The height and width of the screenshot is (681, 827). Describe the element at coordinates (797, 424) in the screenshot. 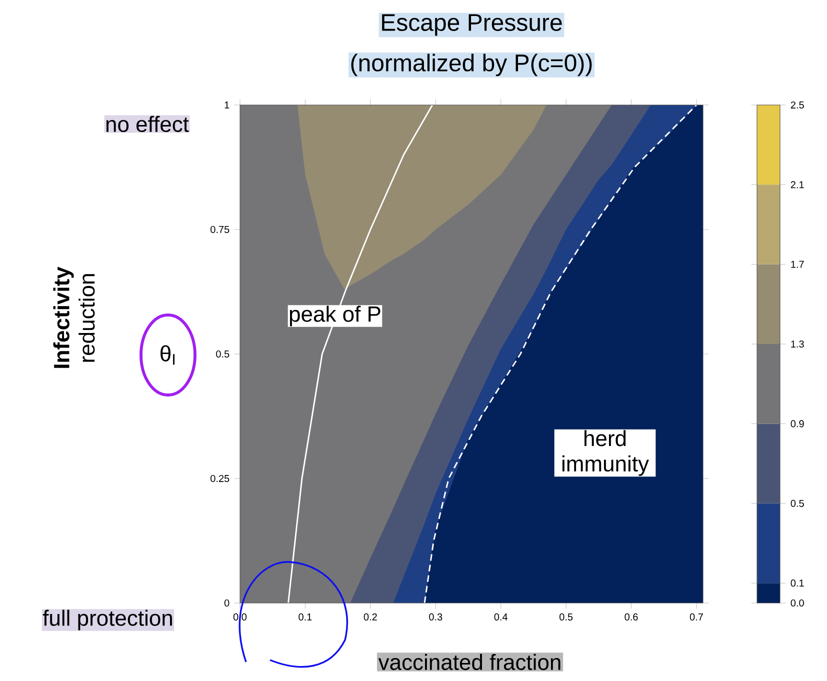

I see `color-bar-label: 0.9` at that location.